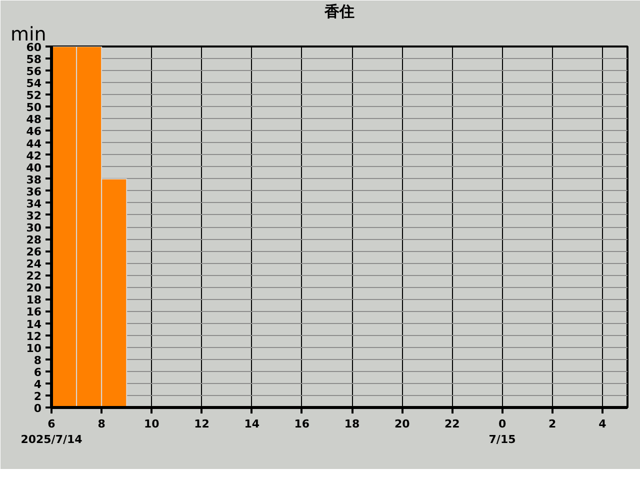  I want to click on y-tick-label: 46, so click(34, 131).